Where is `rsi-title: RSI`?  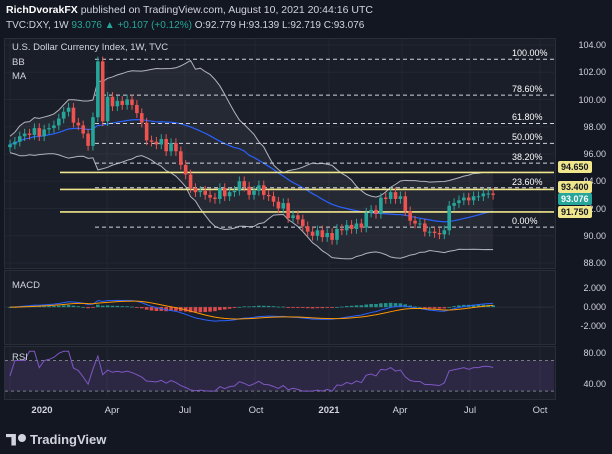
rsi-title: RSI is located at coordinates (20, 357).